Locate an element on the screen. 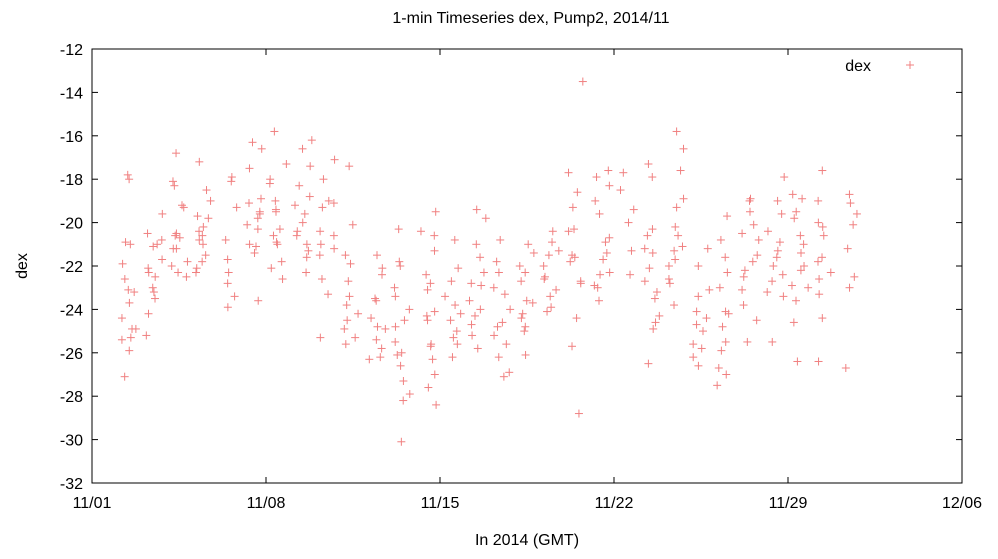 The image size is (998, 559). x-axis-label: In 2014 (GMT) is located at coordinates (527, 540).